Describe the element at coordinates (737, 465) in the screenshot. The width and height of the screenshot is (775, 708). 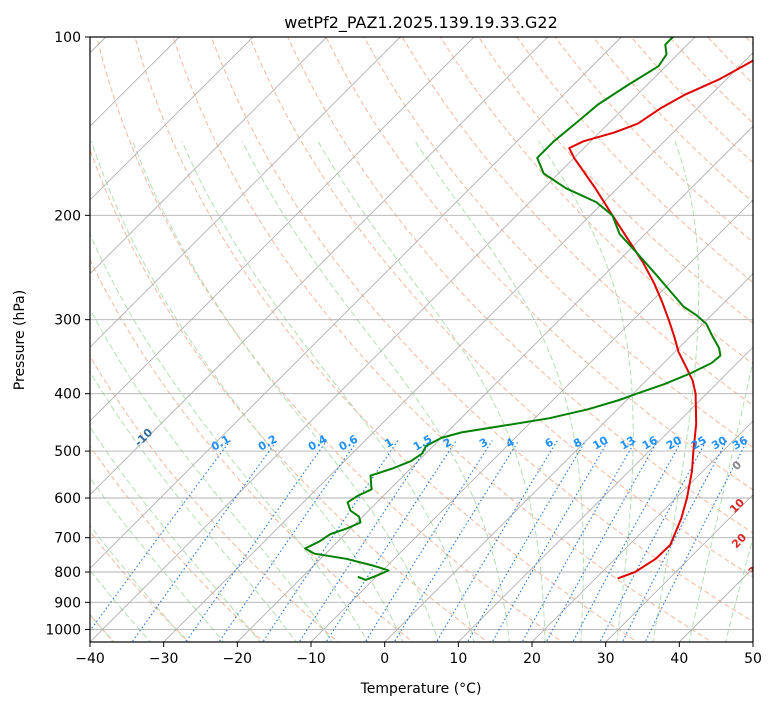
I see `moist-adiabat-label: 0` at that location.